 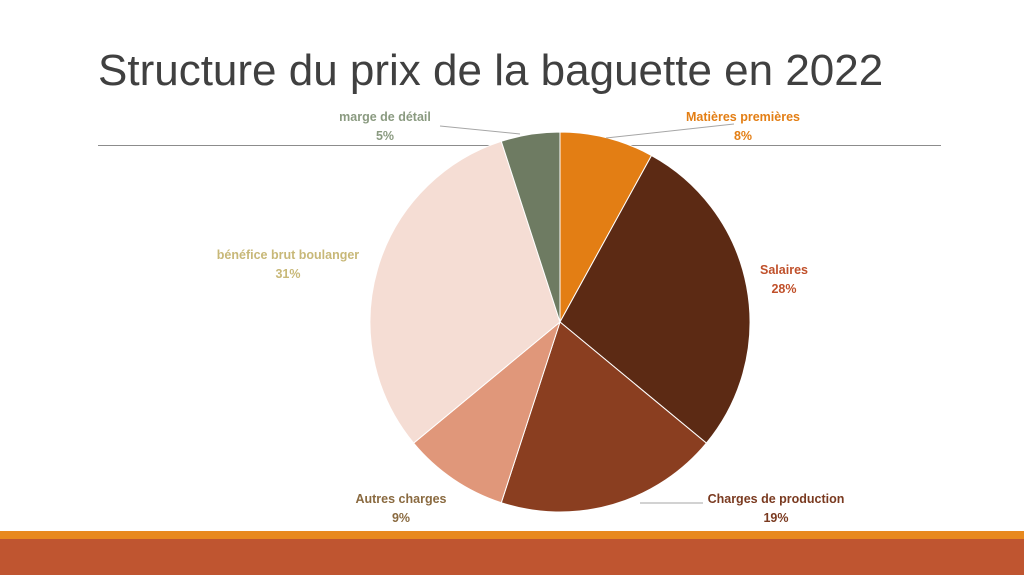 I want to click on footer-band-thick, so click(x=512, y=557).